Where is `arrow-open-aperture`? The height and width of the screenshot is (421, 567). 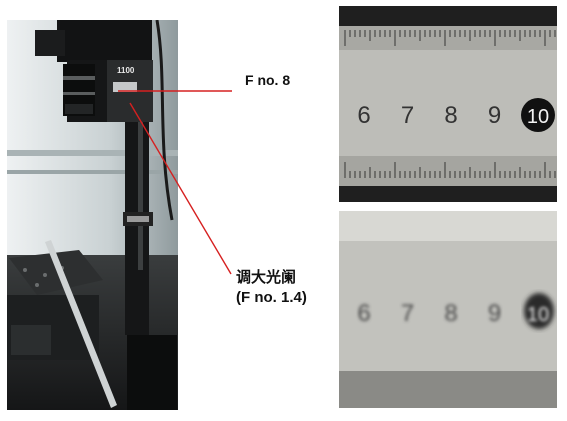
arrow-open-aperture is located at coordinates (180, 188).